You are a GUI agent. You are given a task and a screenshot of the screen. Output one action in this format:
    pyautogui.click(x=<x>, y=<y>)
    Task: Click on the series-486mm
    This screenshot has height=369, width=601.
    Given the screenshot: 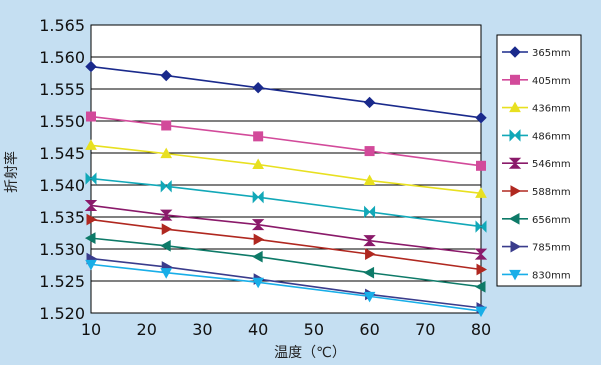 What is the action you would take?
    pyautogui.click(x=286, y=202)
    